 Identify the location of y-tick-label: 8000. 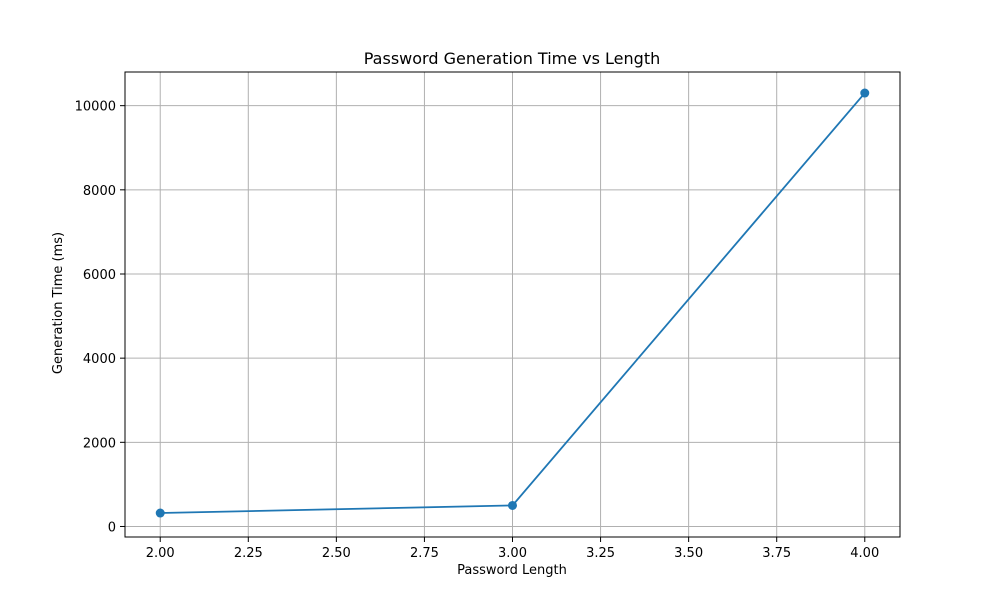
(99, 191).